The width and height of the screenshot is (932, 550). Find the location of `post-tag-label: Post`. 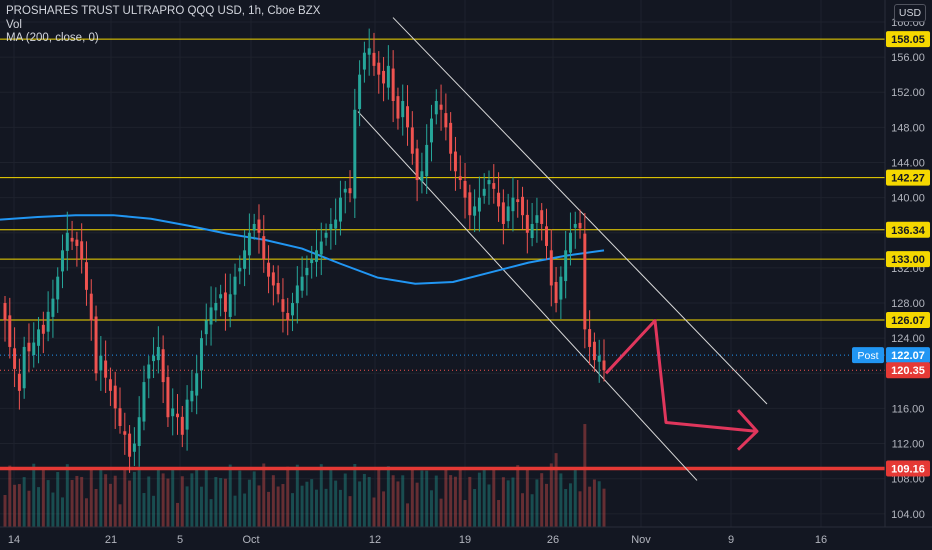

post-tag-label: Post is located at coordinates (867, 356).